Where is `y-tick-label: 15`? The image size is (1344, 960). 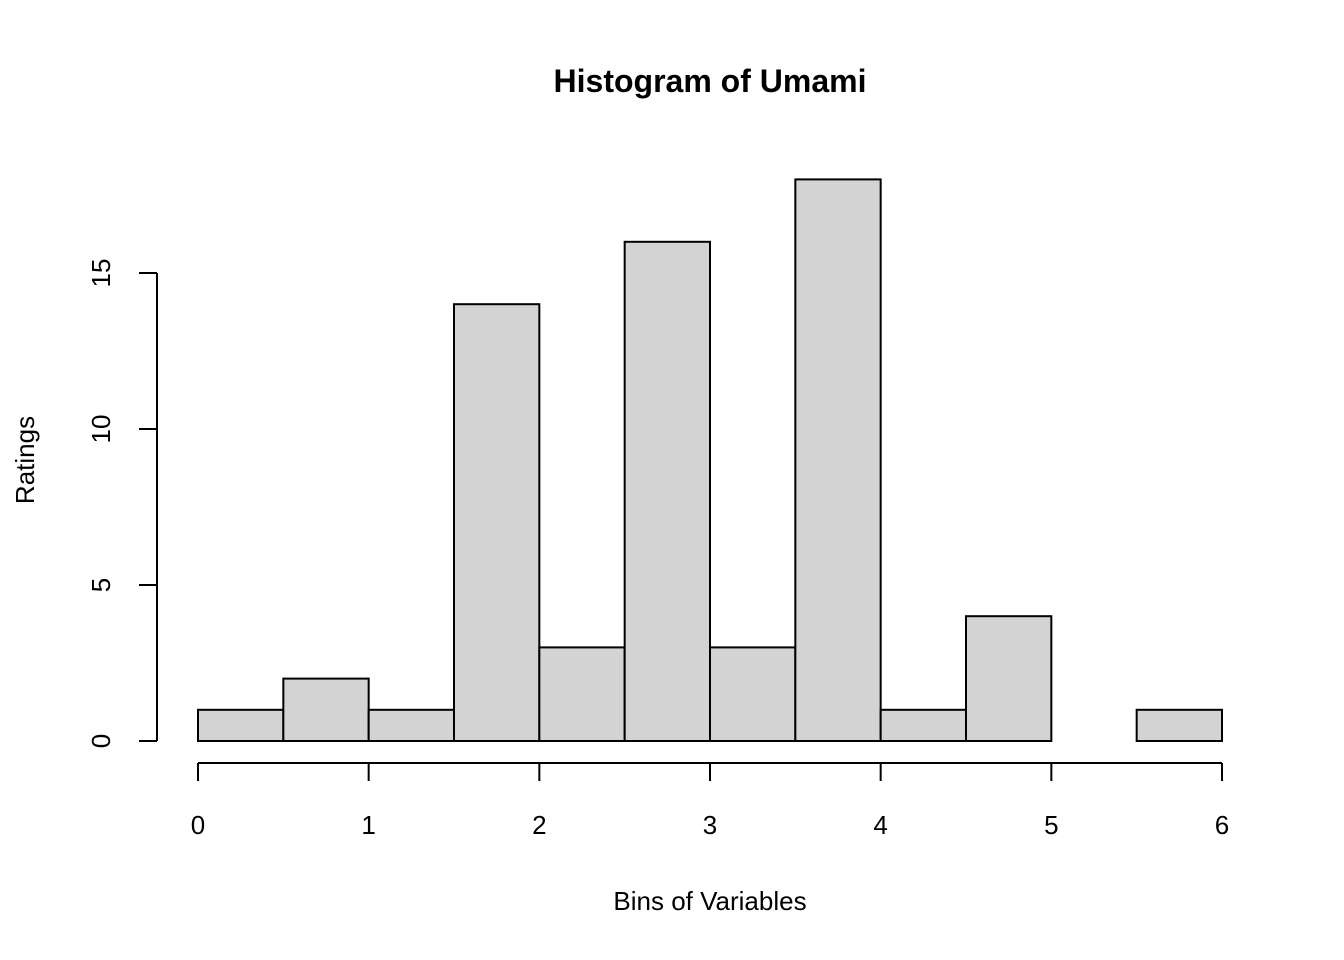
y-tick-label: 15 is located at coordinates (101, 273).